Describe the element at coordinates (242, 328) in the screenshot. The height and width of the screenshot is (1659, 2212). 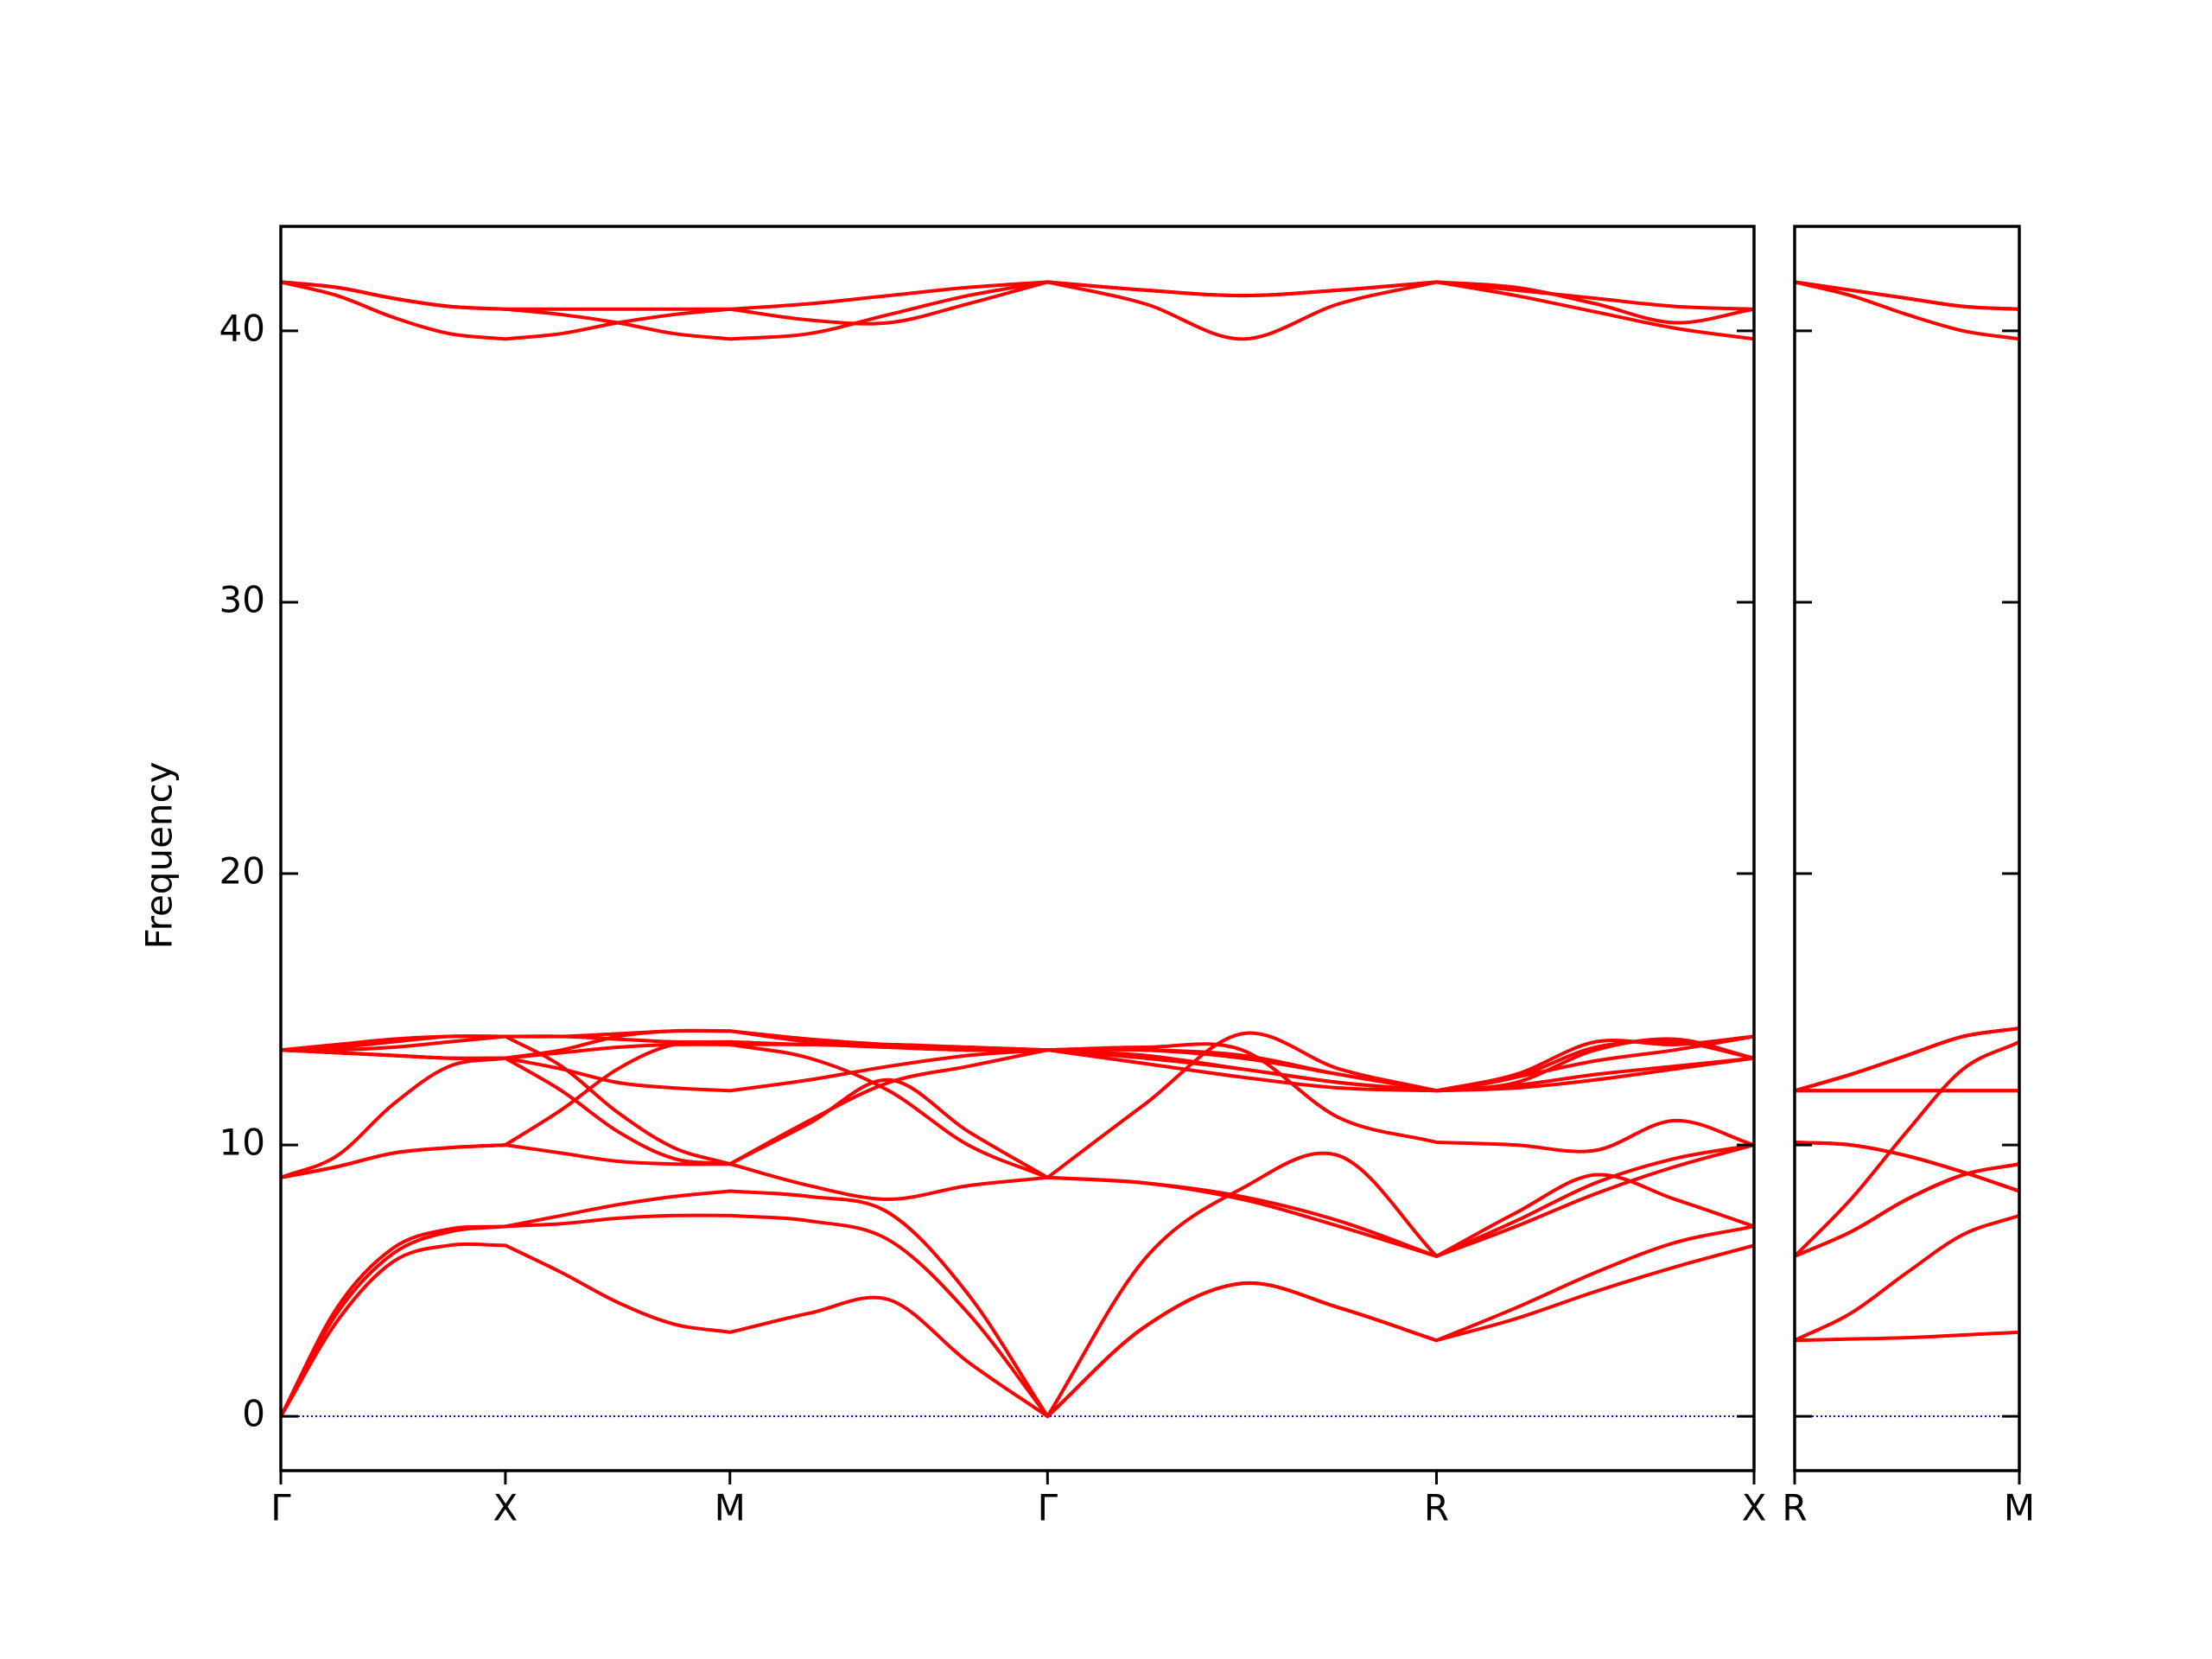
I see `y-tick-label: 40` at that location.